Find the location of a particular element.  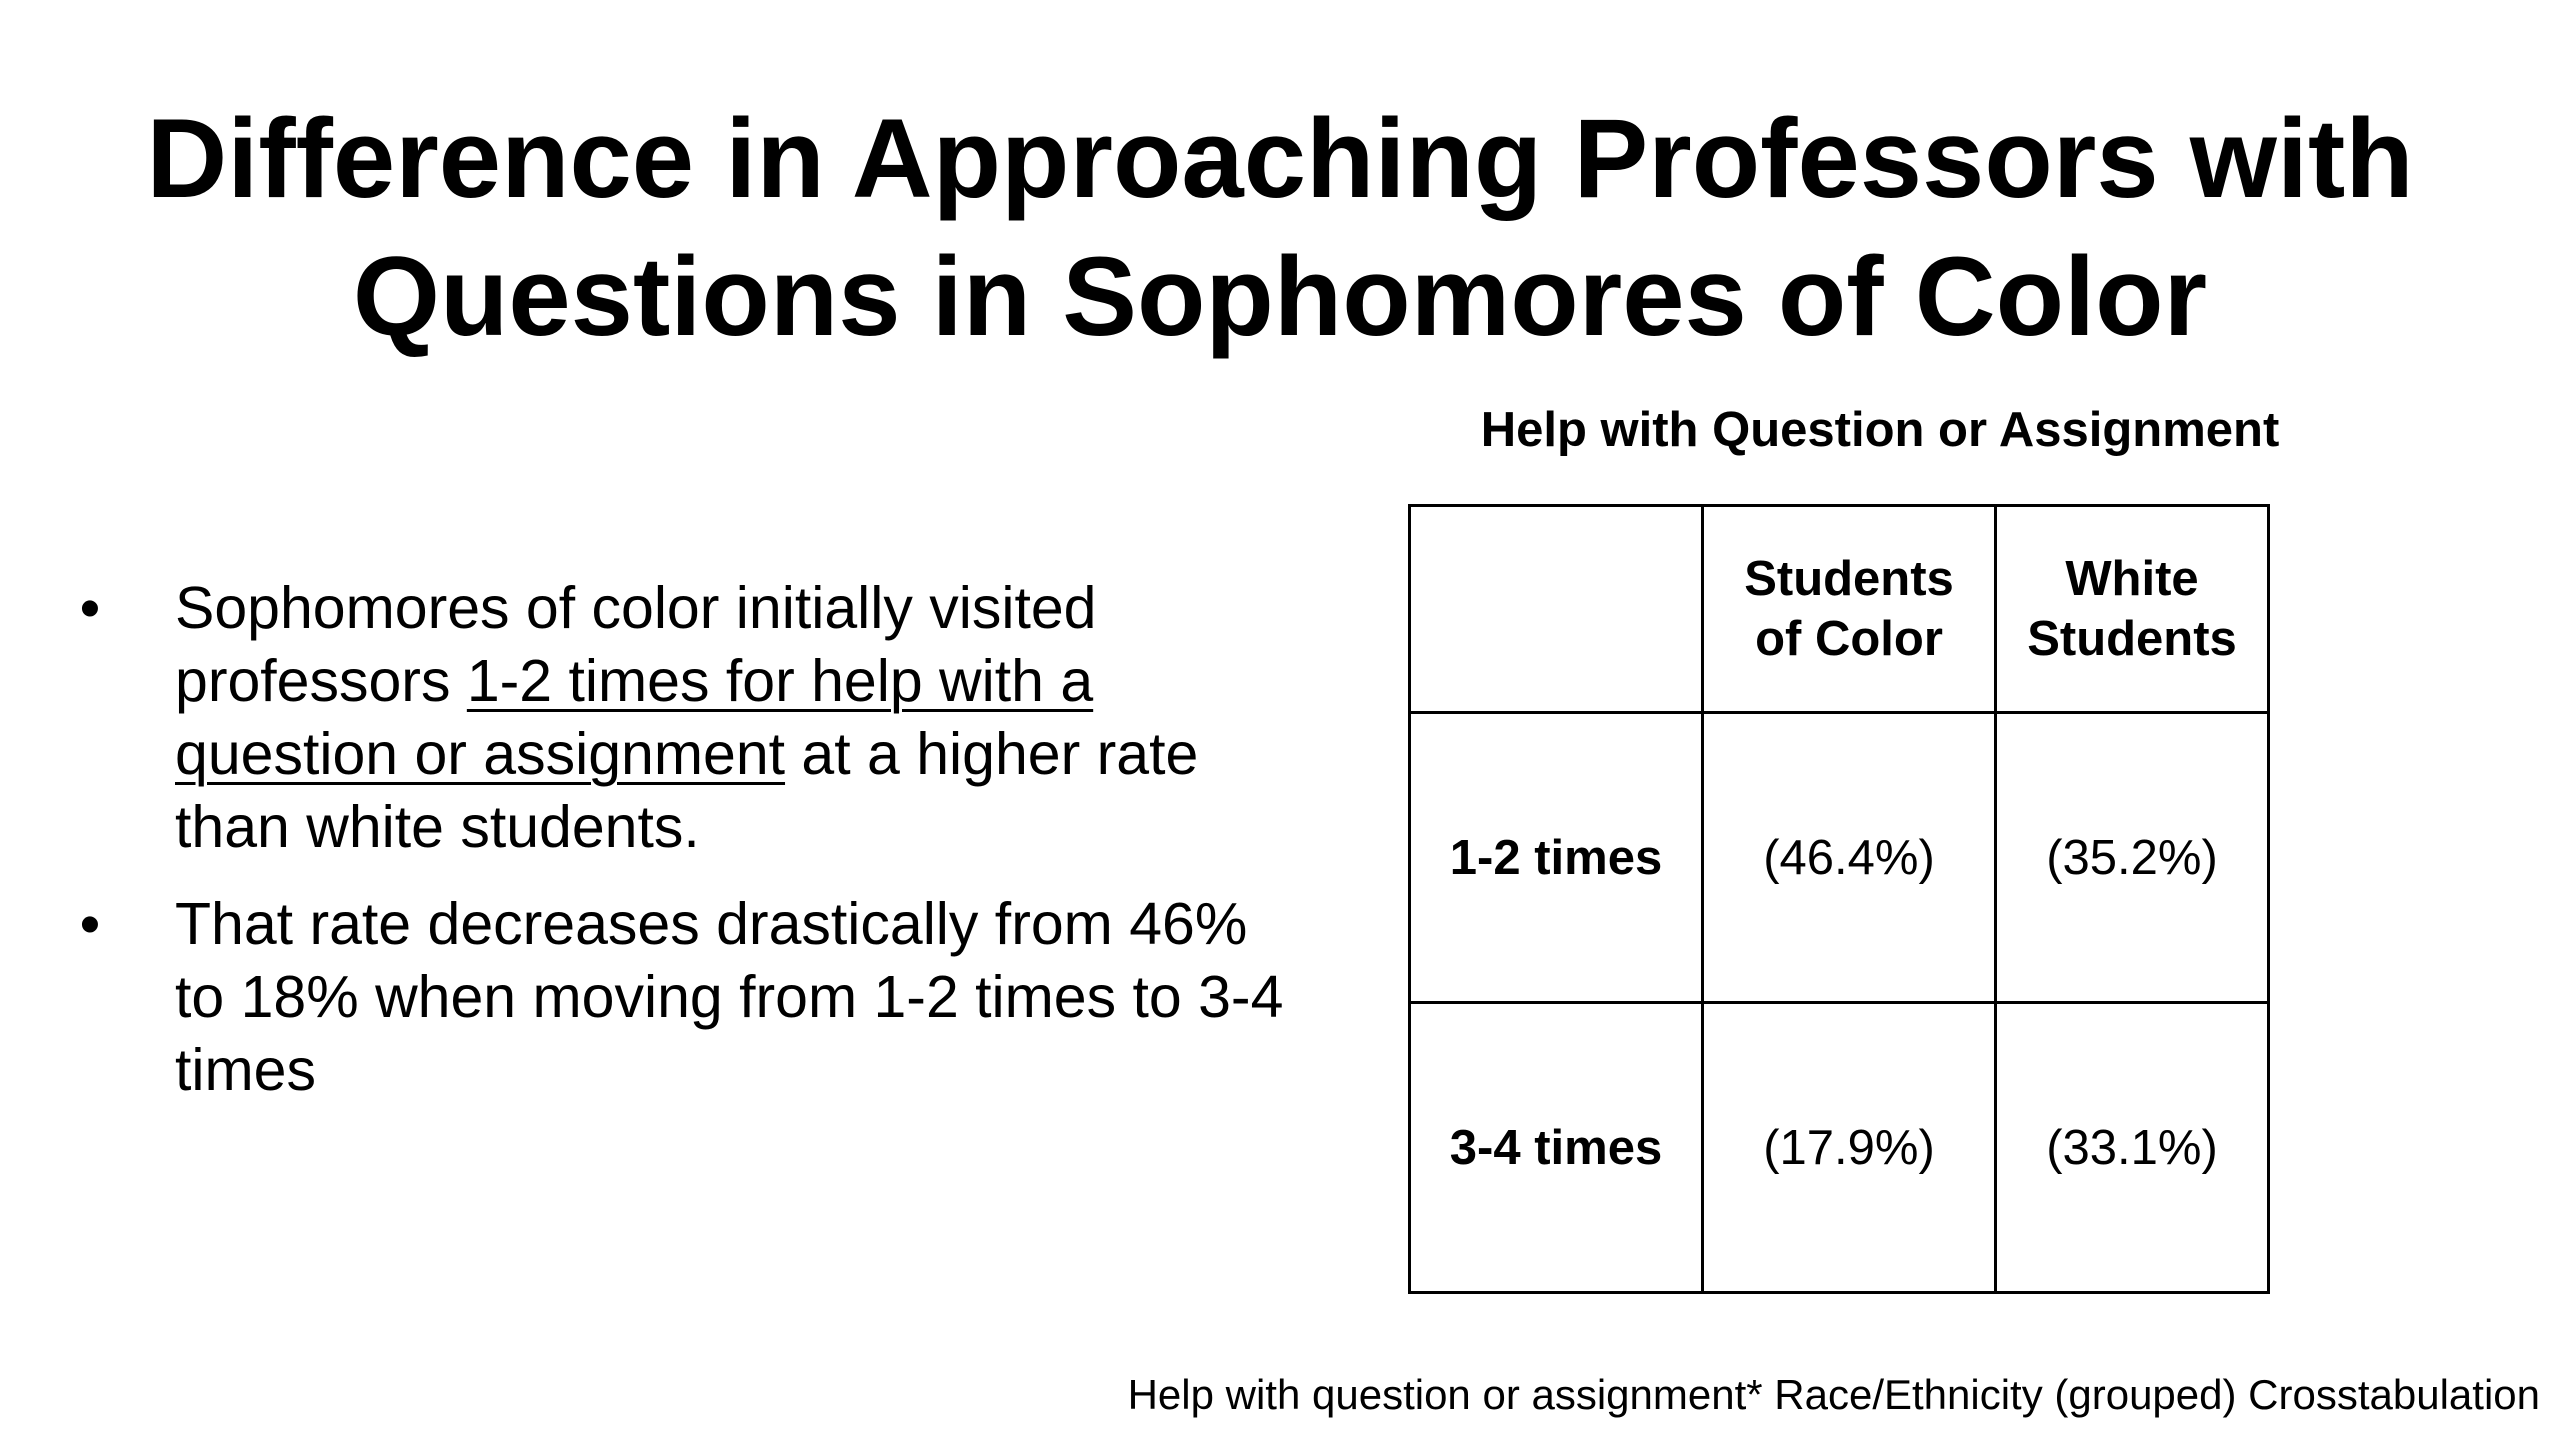

header-students-of-color: Students of Color is located at coordinates (1849, 609).